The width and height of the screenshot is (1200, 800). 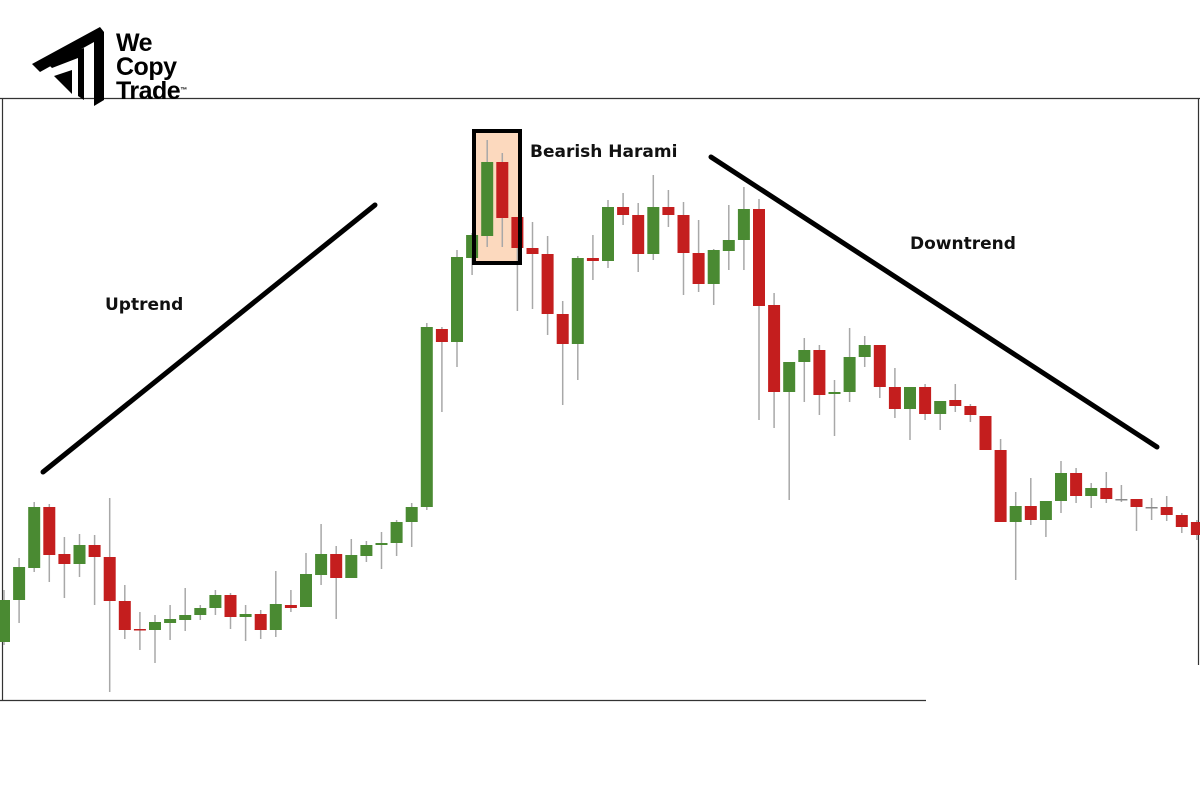 What do you see at coordinates (151, 67) in the screenshot?
I see `logo-wordmark: We Copy Trade™` at bounding box center [151, 67].